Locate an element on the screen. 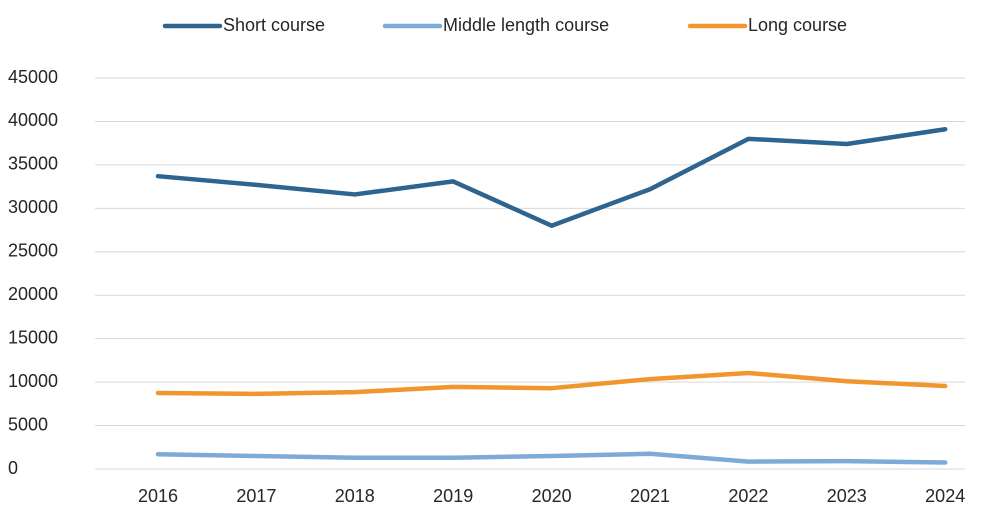 This screenshot has width=989, height=509. y-tick-label: 45000 is located at coordinates (33, 77).